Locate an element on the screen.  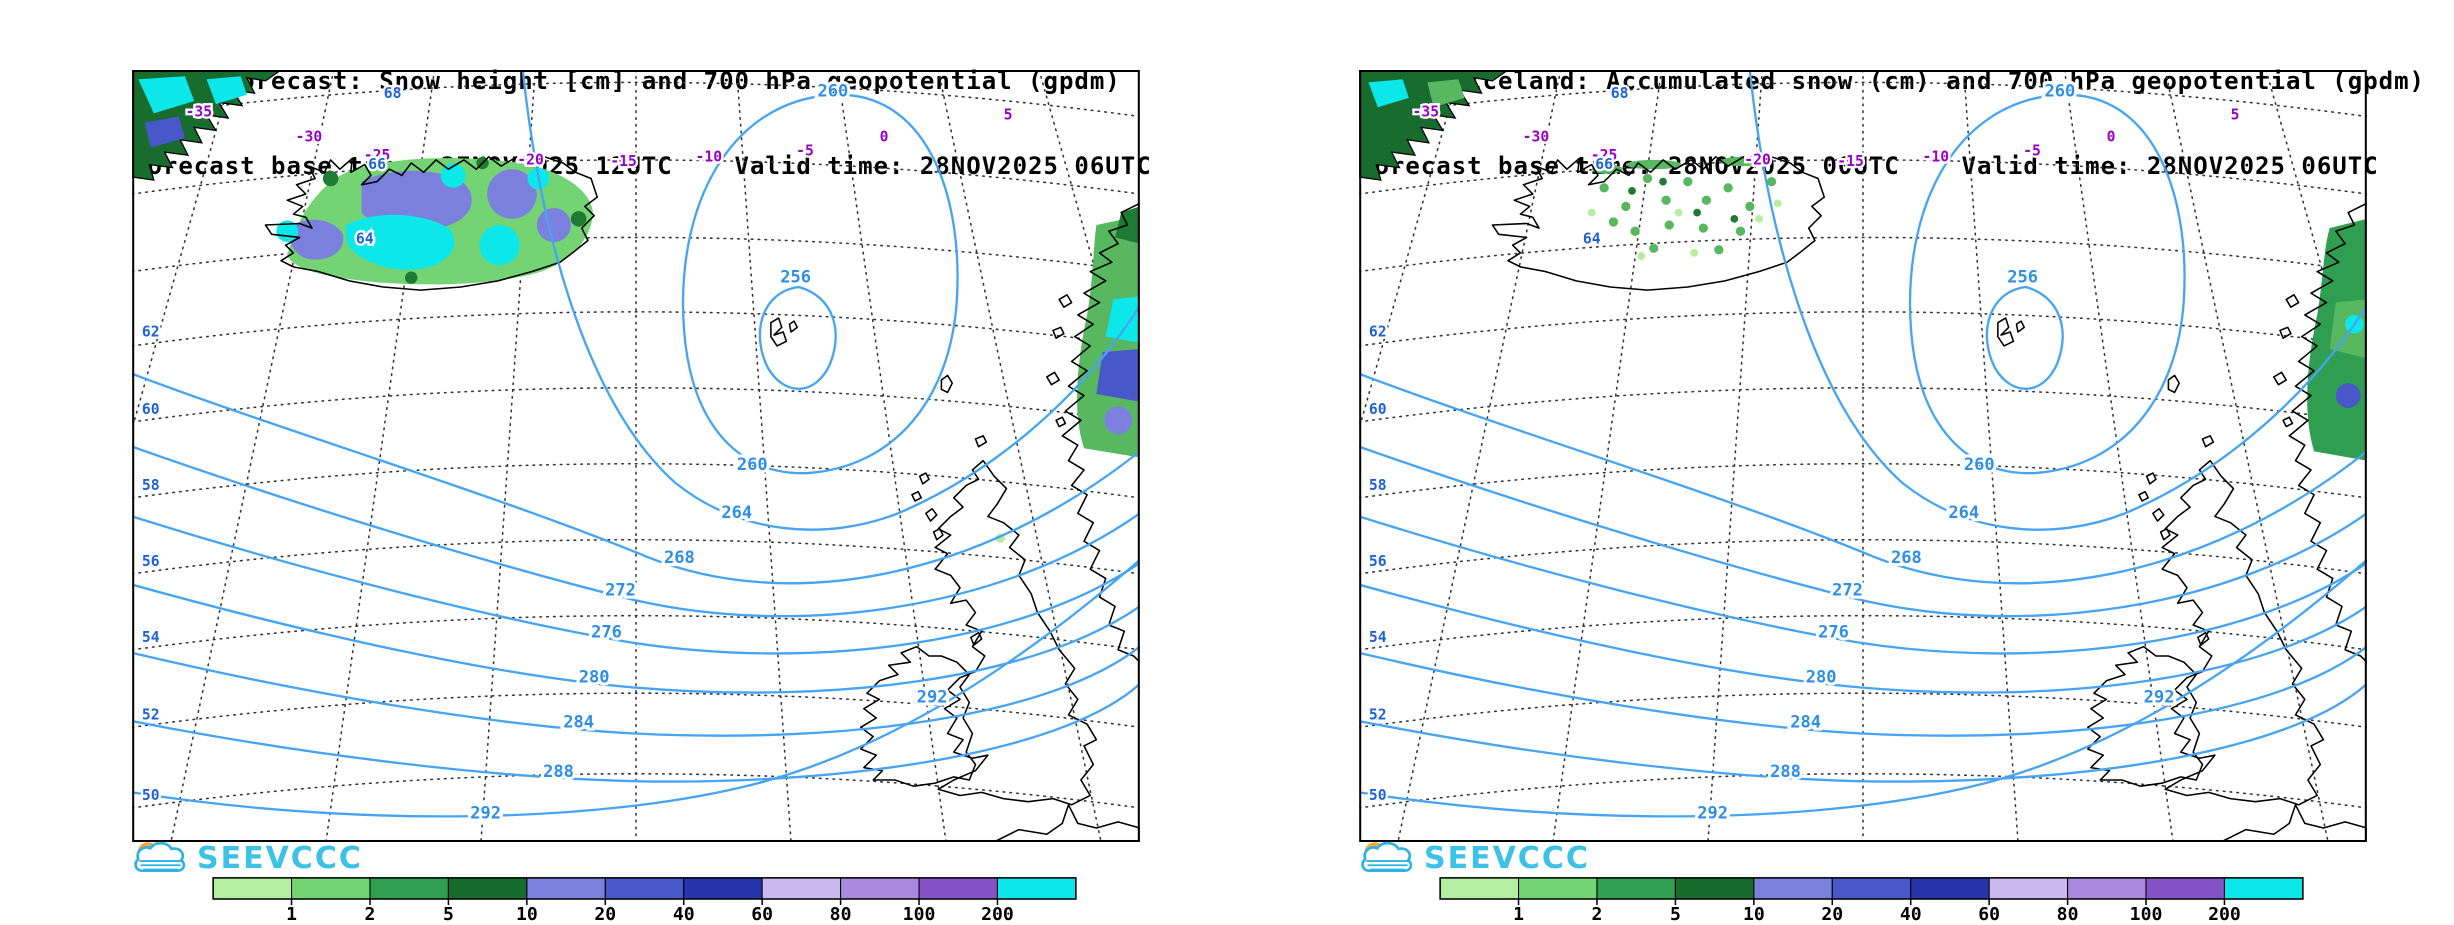
contour-label: 268 is located at coordinates (679, 558).